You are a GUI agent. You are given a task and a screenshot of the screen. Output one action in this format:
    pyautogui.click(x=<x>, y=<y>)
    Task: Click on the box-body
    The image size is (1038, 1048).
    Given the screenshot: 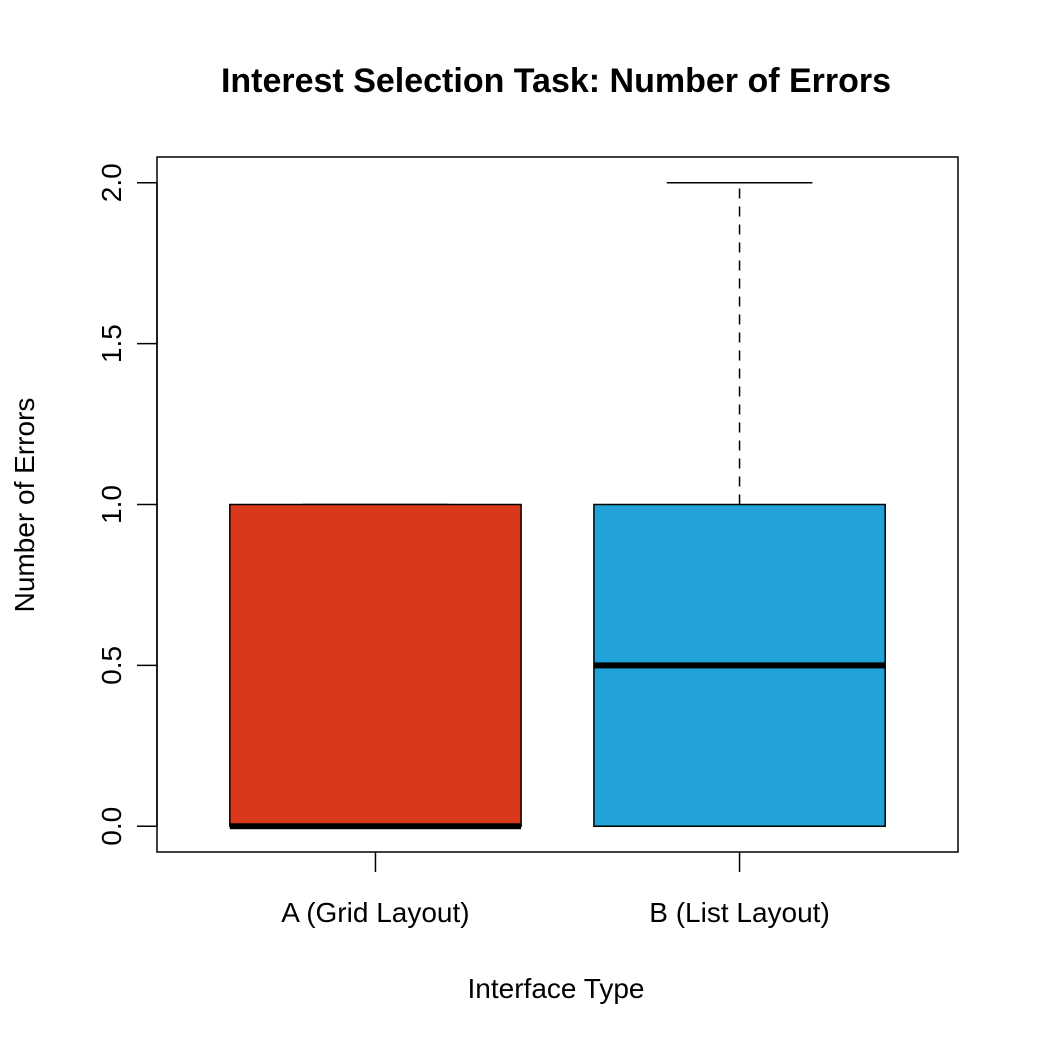 What is the action you would take?
    pyautogui.click(x=375, y=665)
    